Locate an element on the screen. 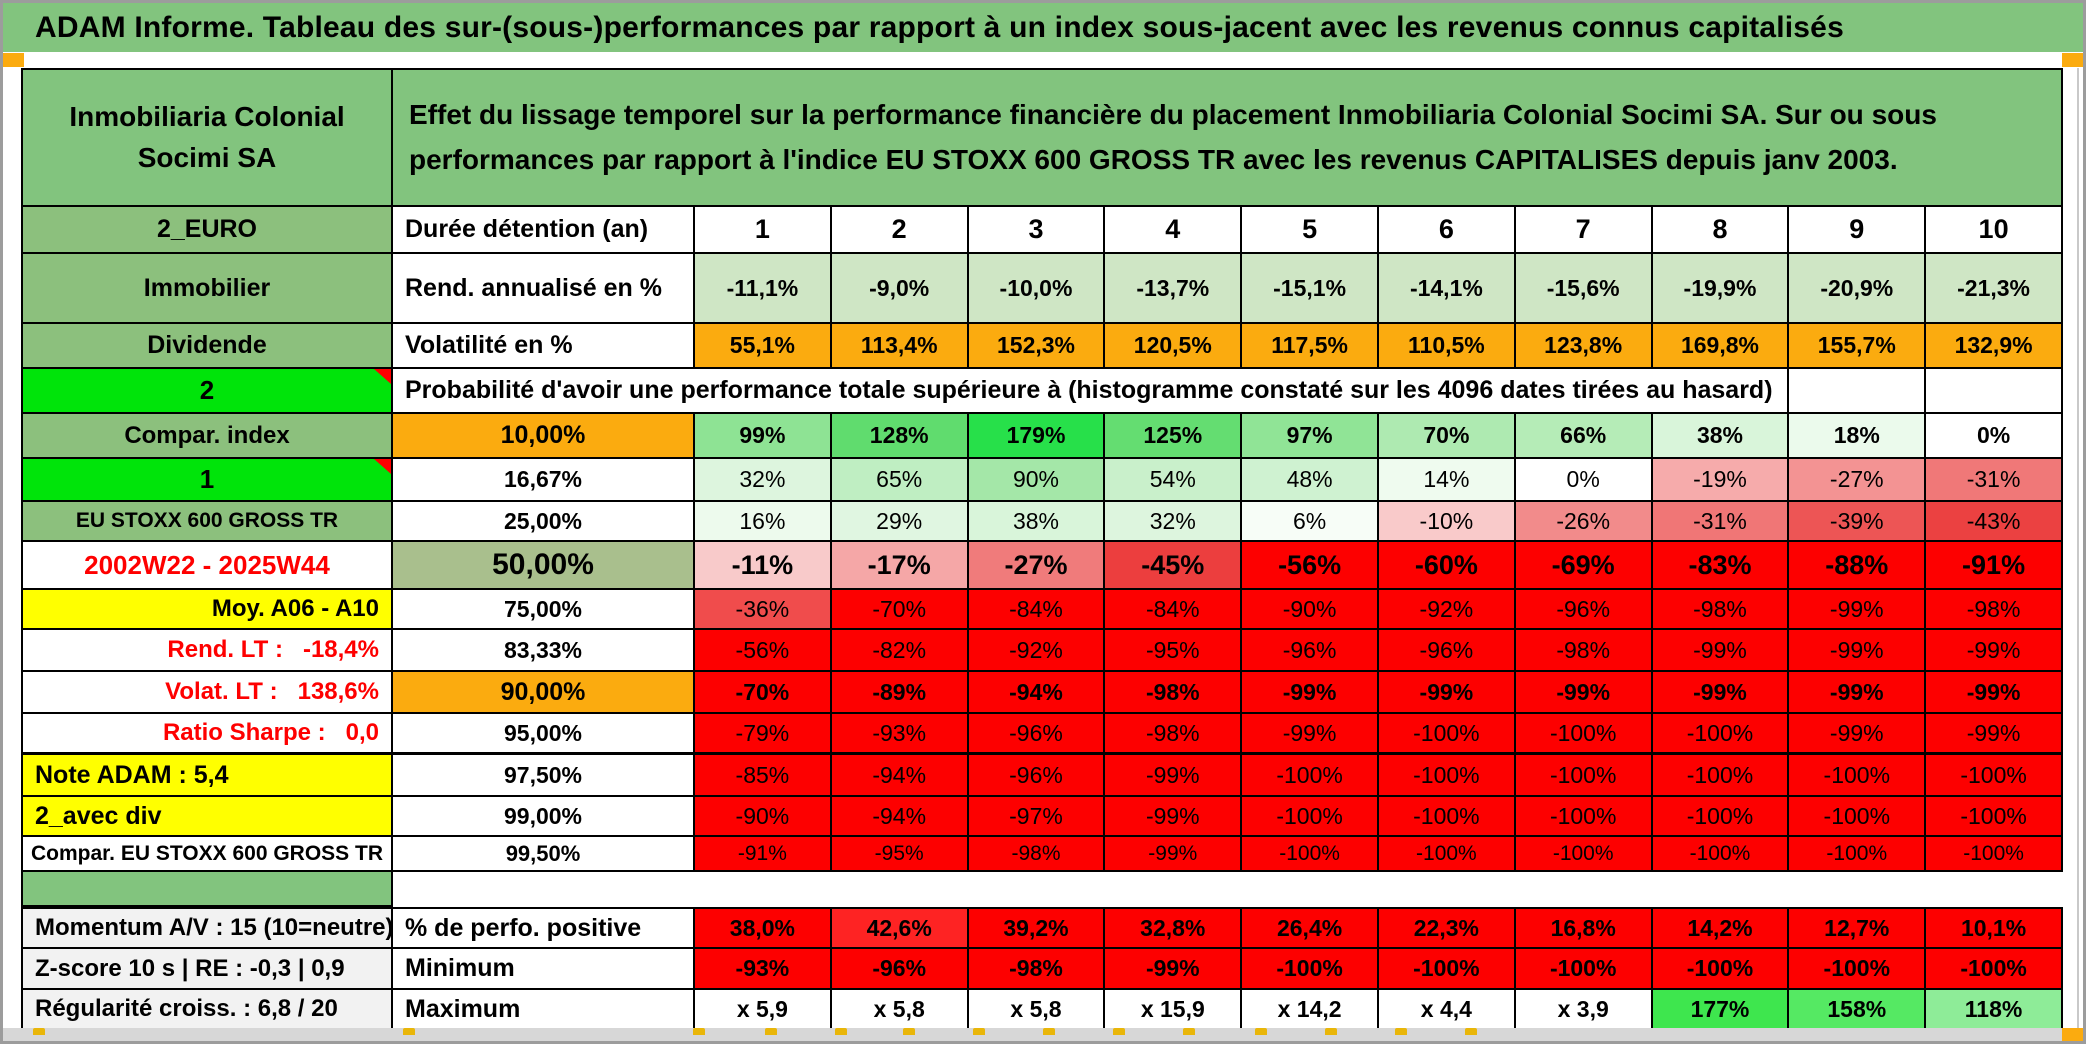  row-header-cell: 10,00% is located at coordinates (544, 436).